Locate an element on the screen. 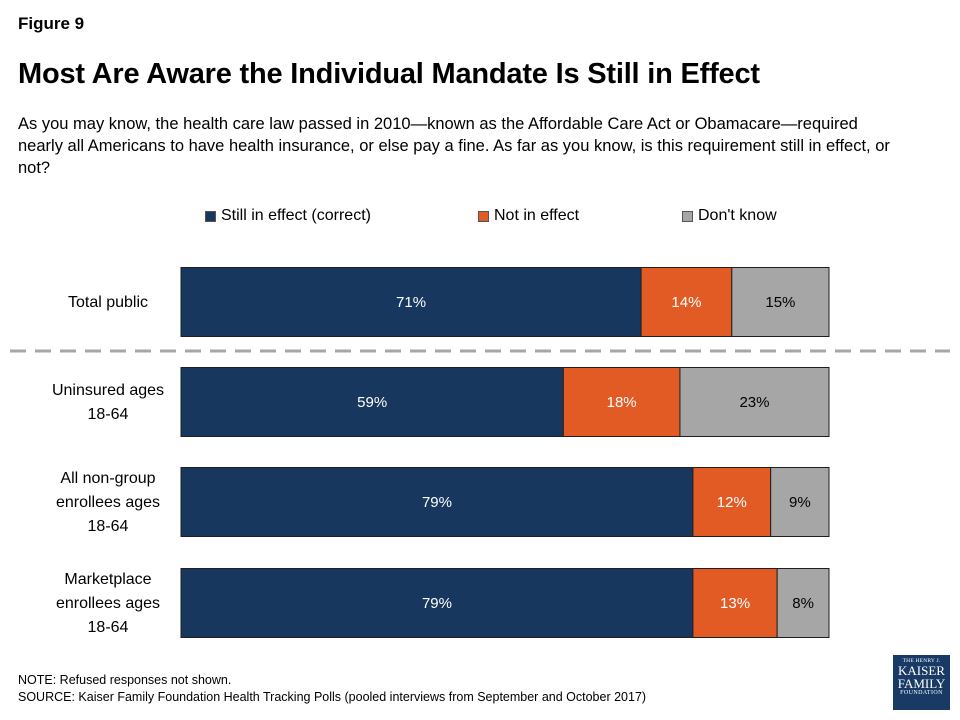  data-label: 14% is located at coordinates (686, 302).